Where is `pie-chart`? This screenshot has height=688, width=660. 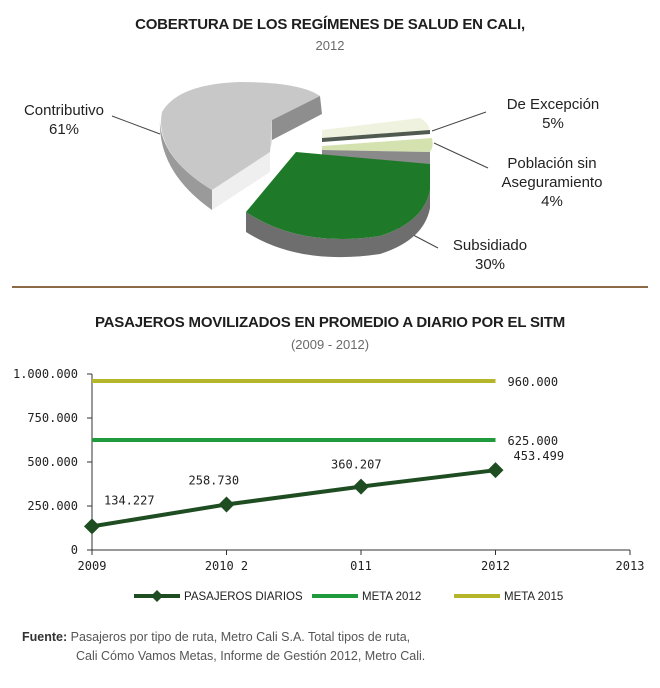
pie-chart is located at coordinates (300, 170).